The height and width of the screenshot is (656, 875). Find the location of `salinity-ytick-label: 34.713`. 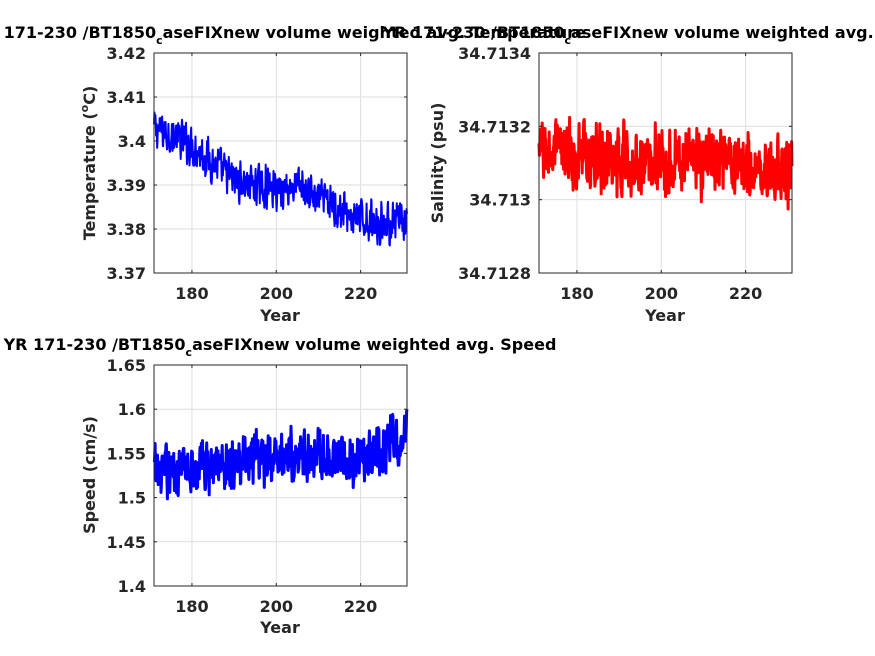

salinity-ytick-label: 34.713 is located at coordinates (500, 200).